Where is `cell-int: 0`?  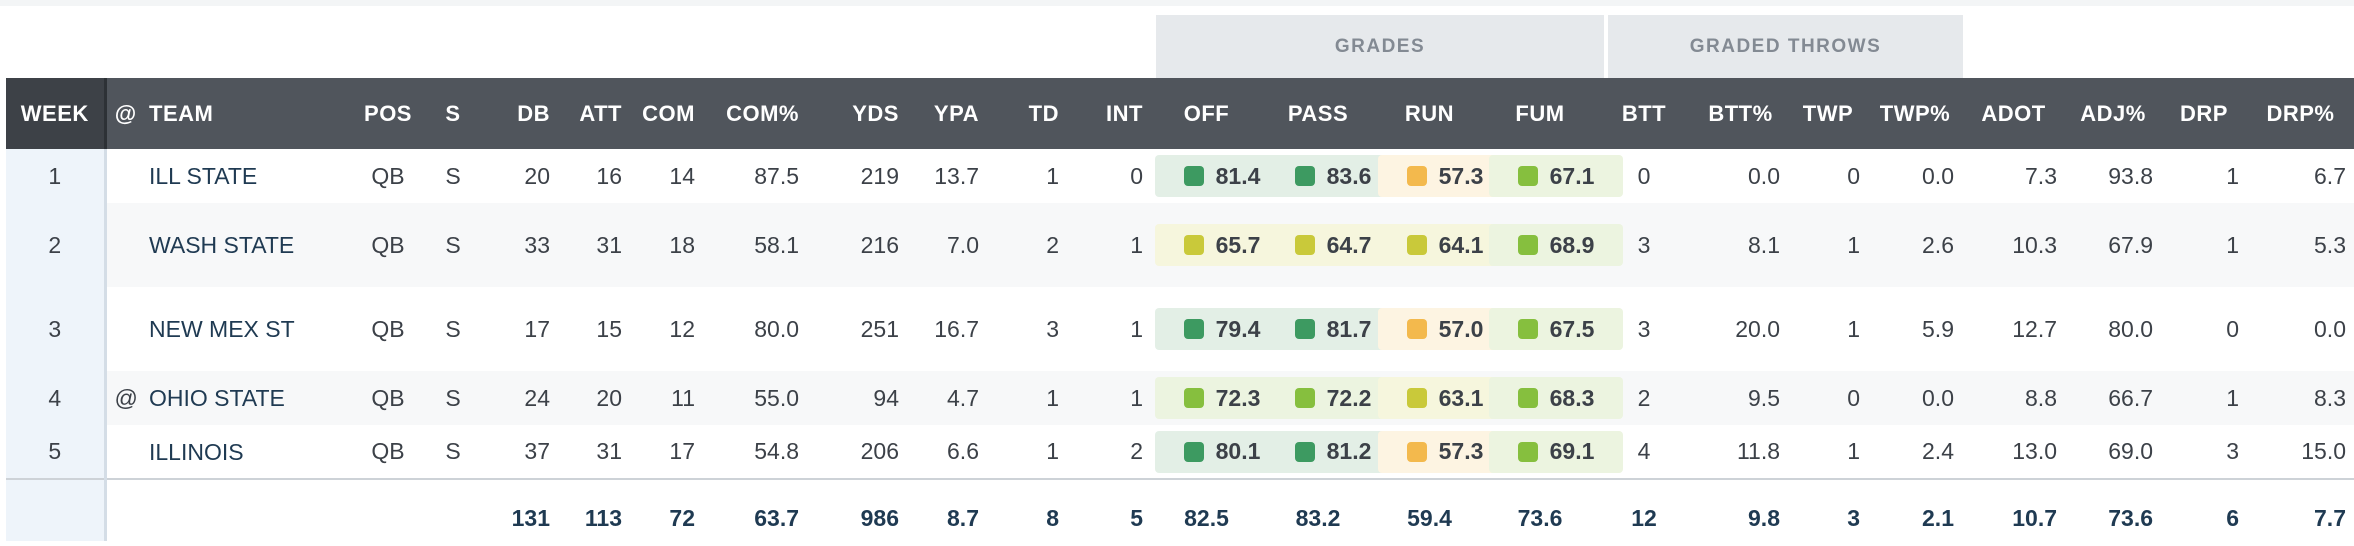 cell-int: 0 is located at coordinates (1136, 175).